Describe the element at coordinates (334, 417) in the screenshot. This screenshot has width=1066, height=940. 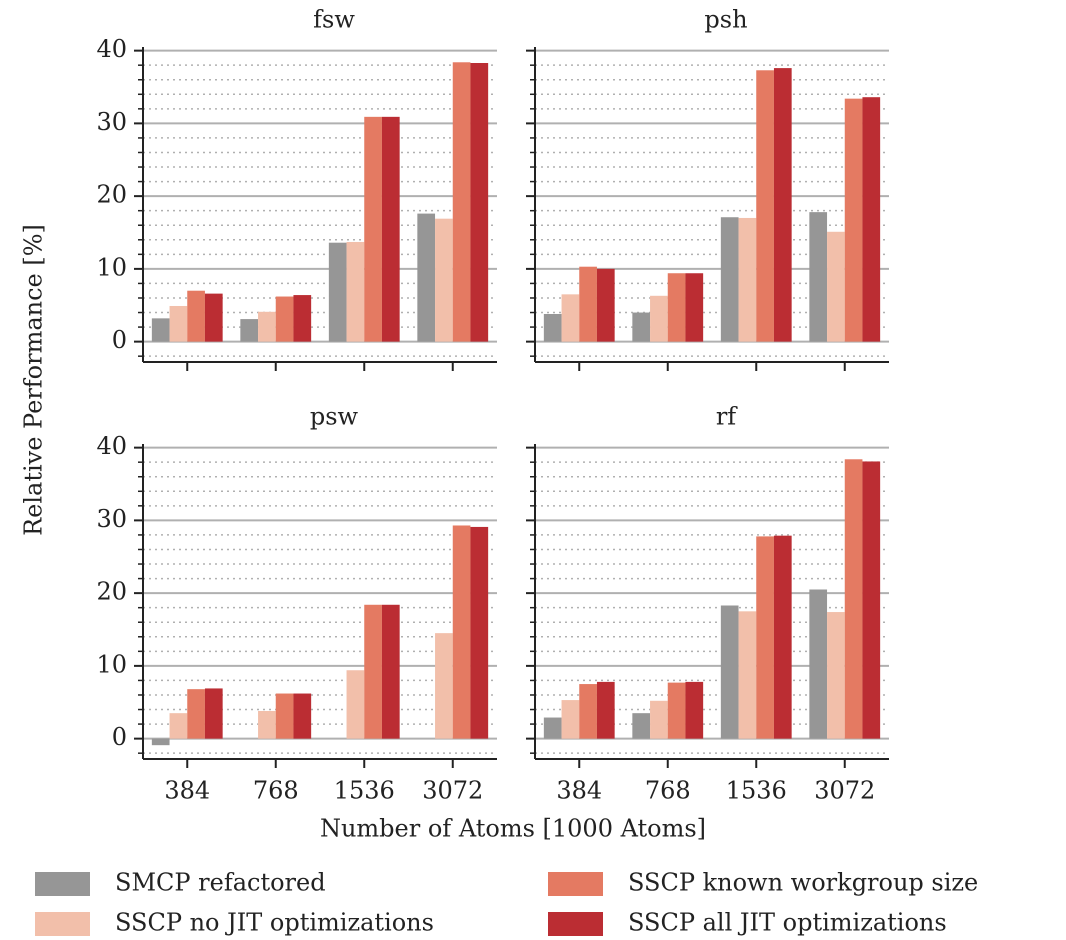
I see `subplot-title: psw` at that location.